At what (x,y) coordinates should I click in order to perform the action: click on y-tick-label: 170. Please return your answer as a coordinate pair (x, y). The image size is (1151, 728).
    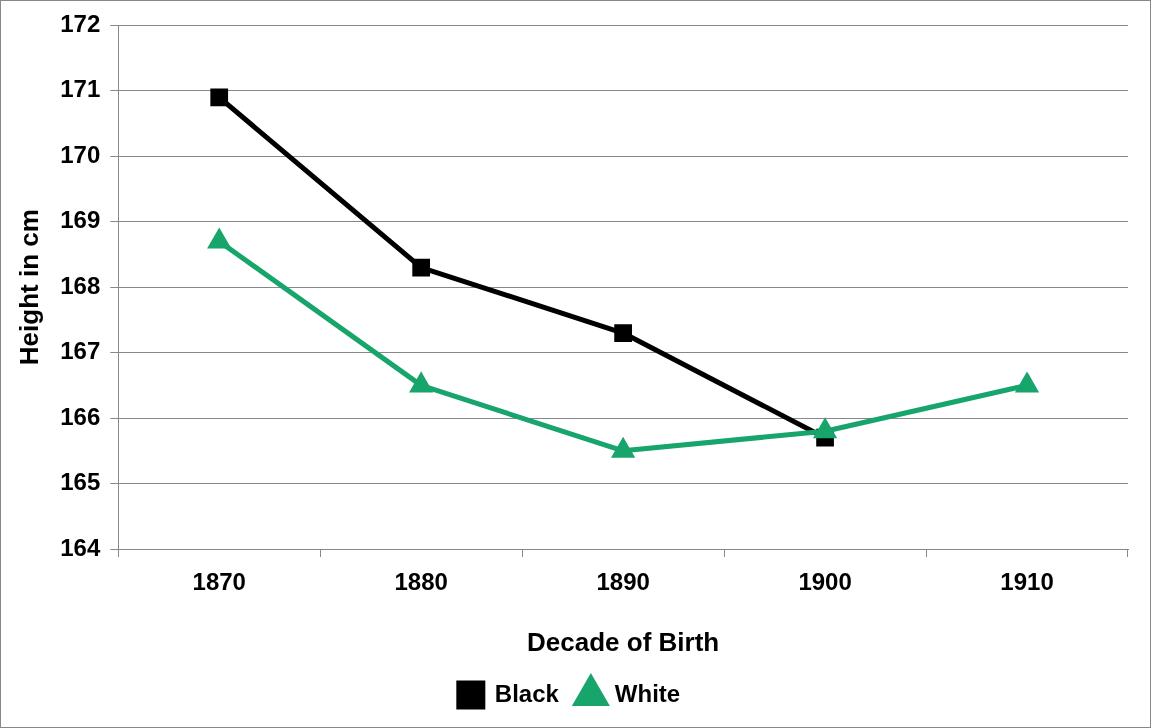
    Looking at the image, I should click on (80, 154).